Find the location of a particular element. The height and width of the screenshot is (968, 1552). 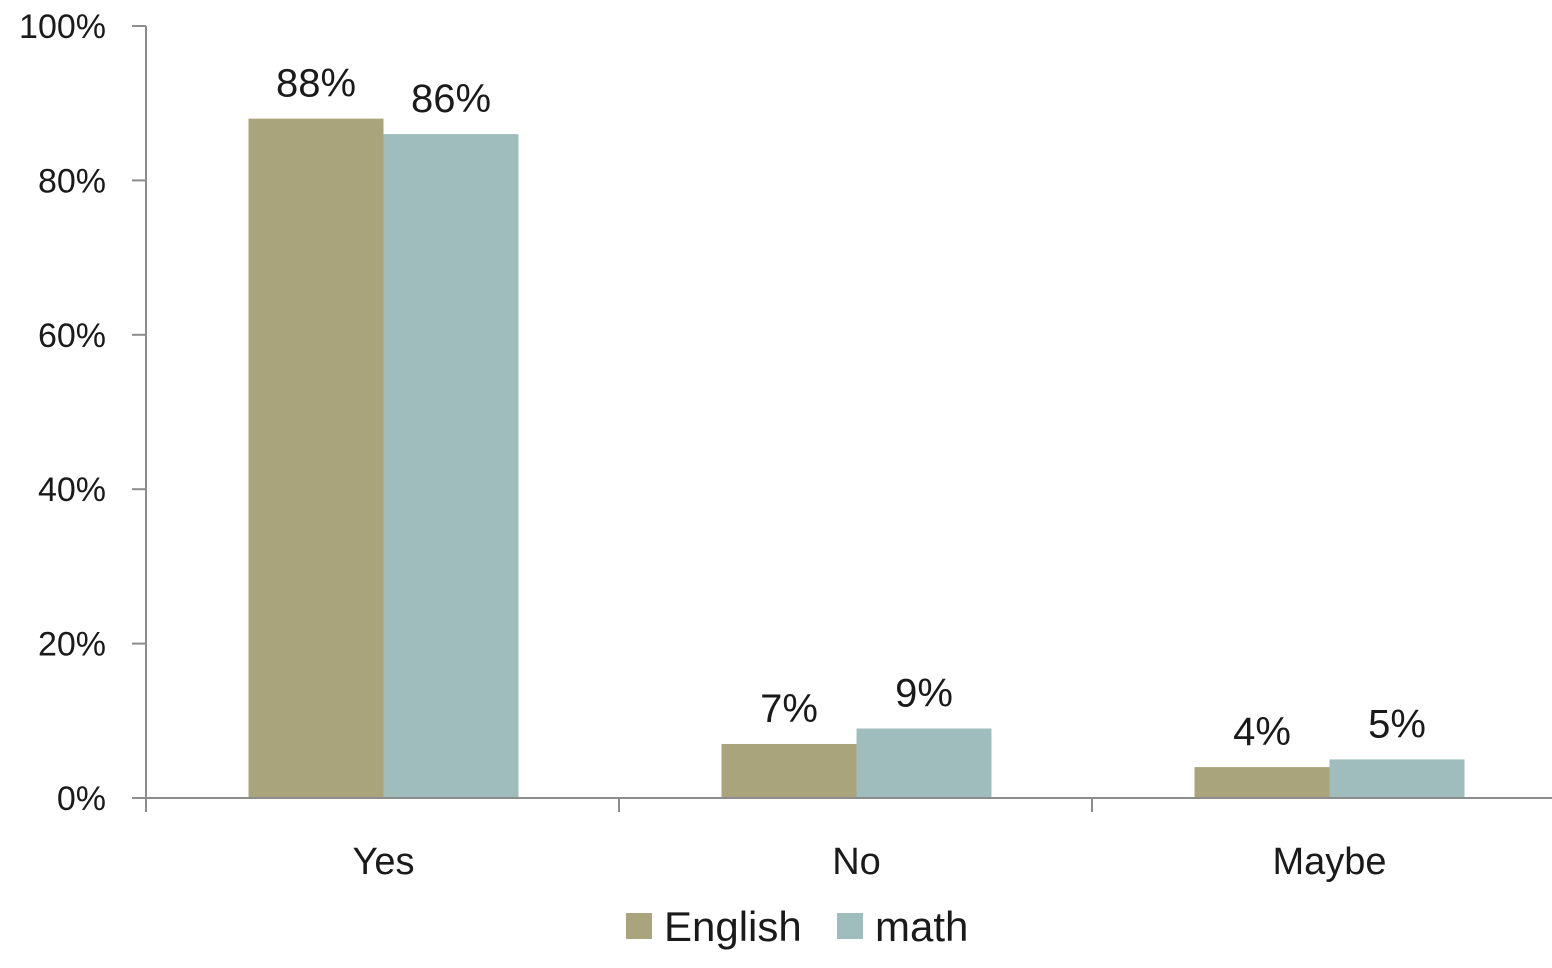

y-tick-label: 40% is located at coordinates (72, 490).